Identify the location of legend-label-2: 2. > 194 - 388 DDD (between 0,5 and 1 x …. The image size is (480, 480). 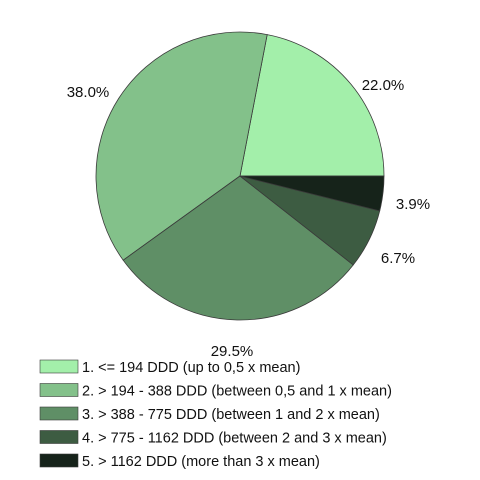
(237, 392).